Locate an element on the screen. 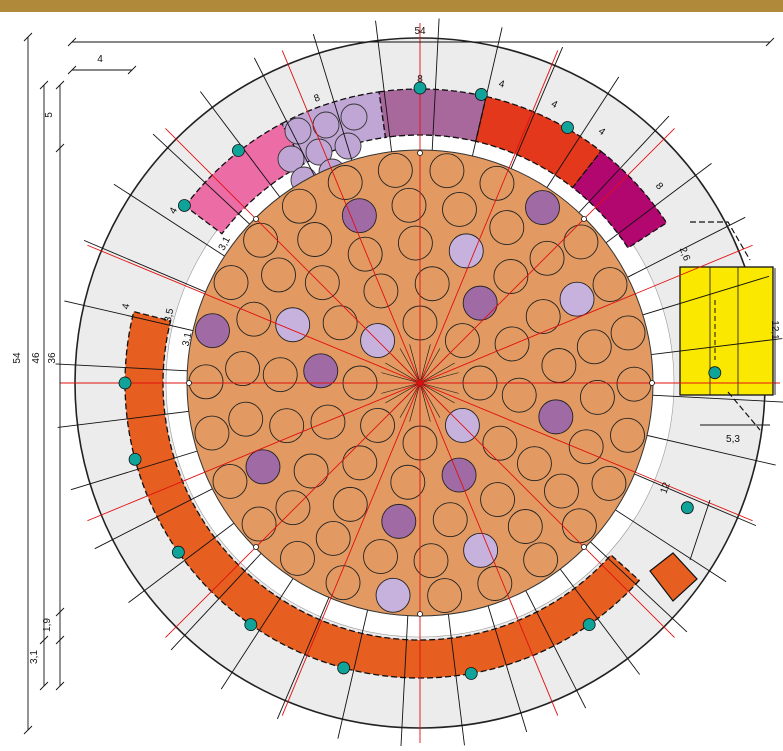 The width and height of the screenshot is (783, 751). dim-top-total: 54 is located at coordinates (420, 31).